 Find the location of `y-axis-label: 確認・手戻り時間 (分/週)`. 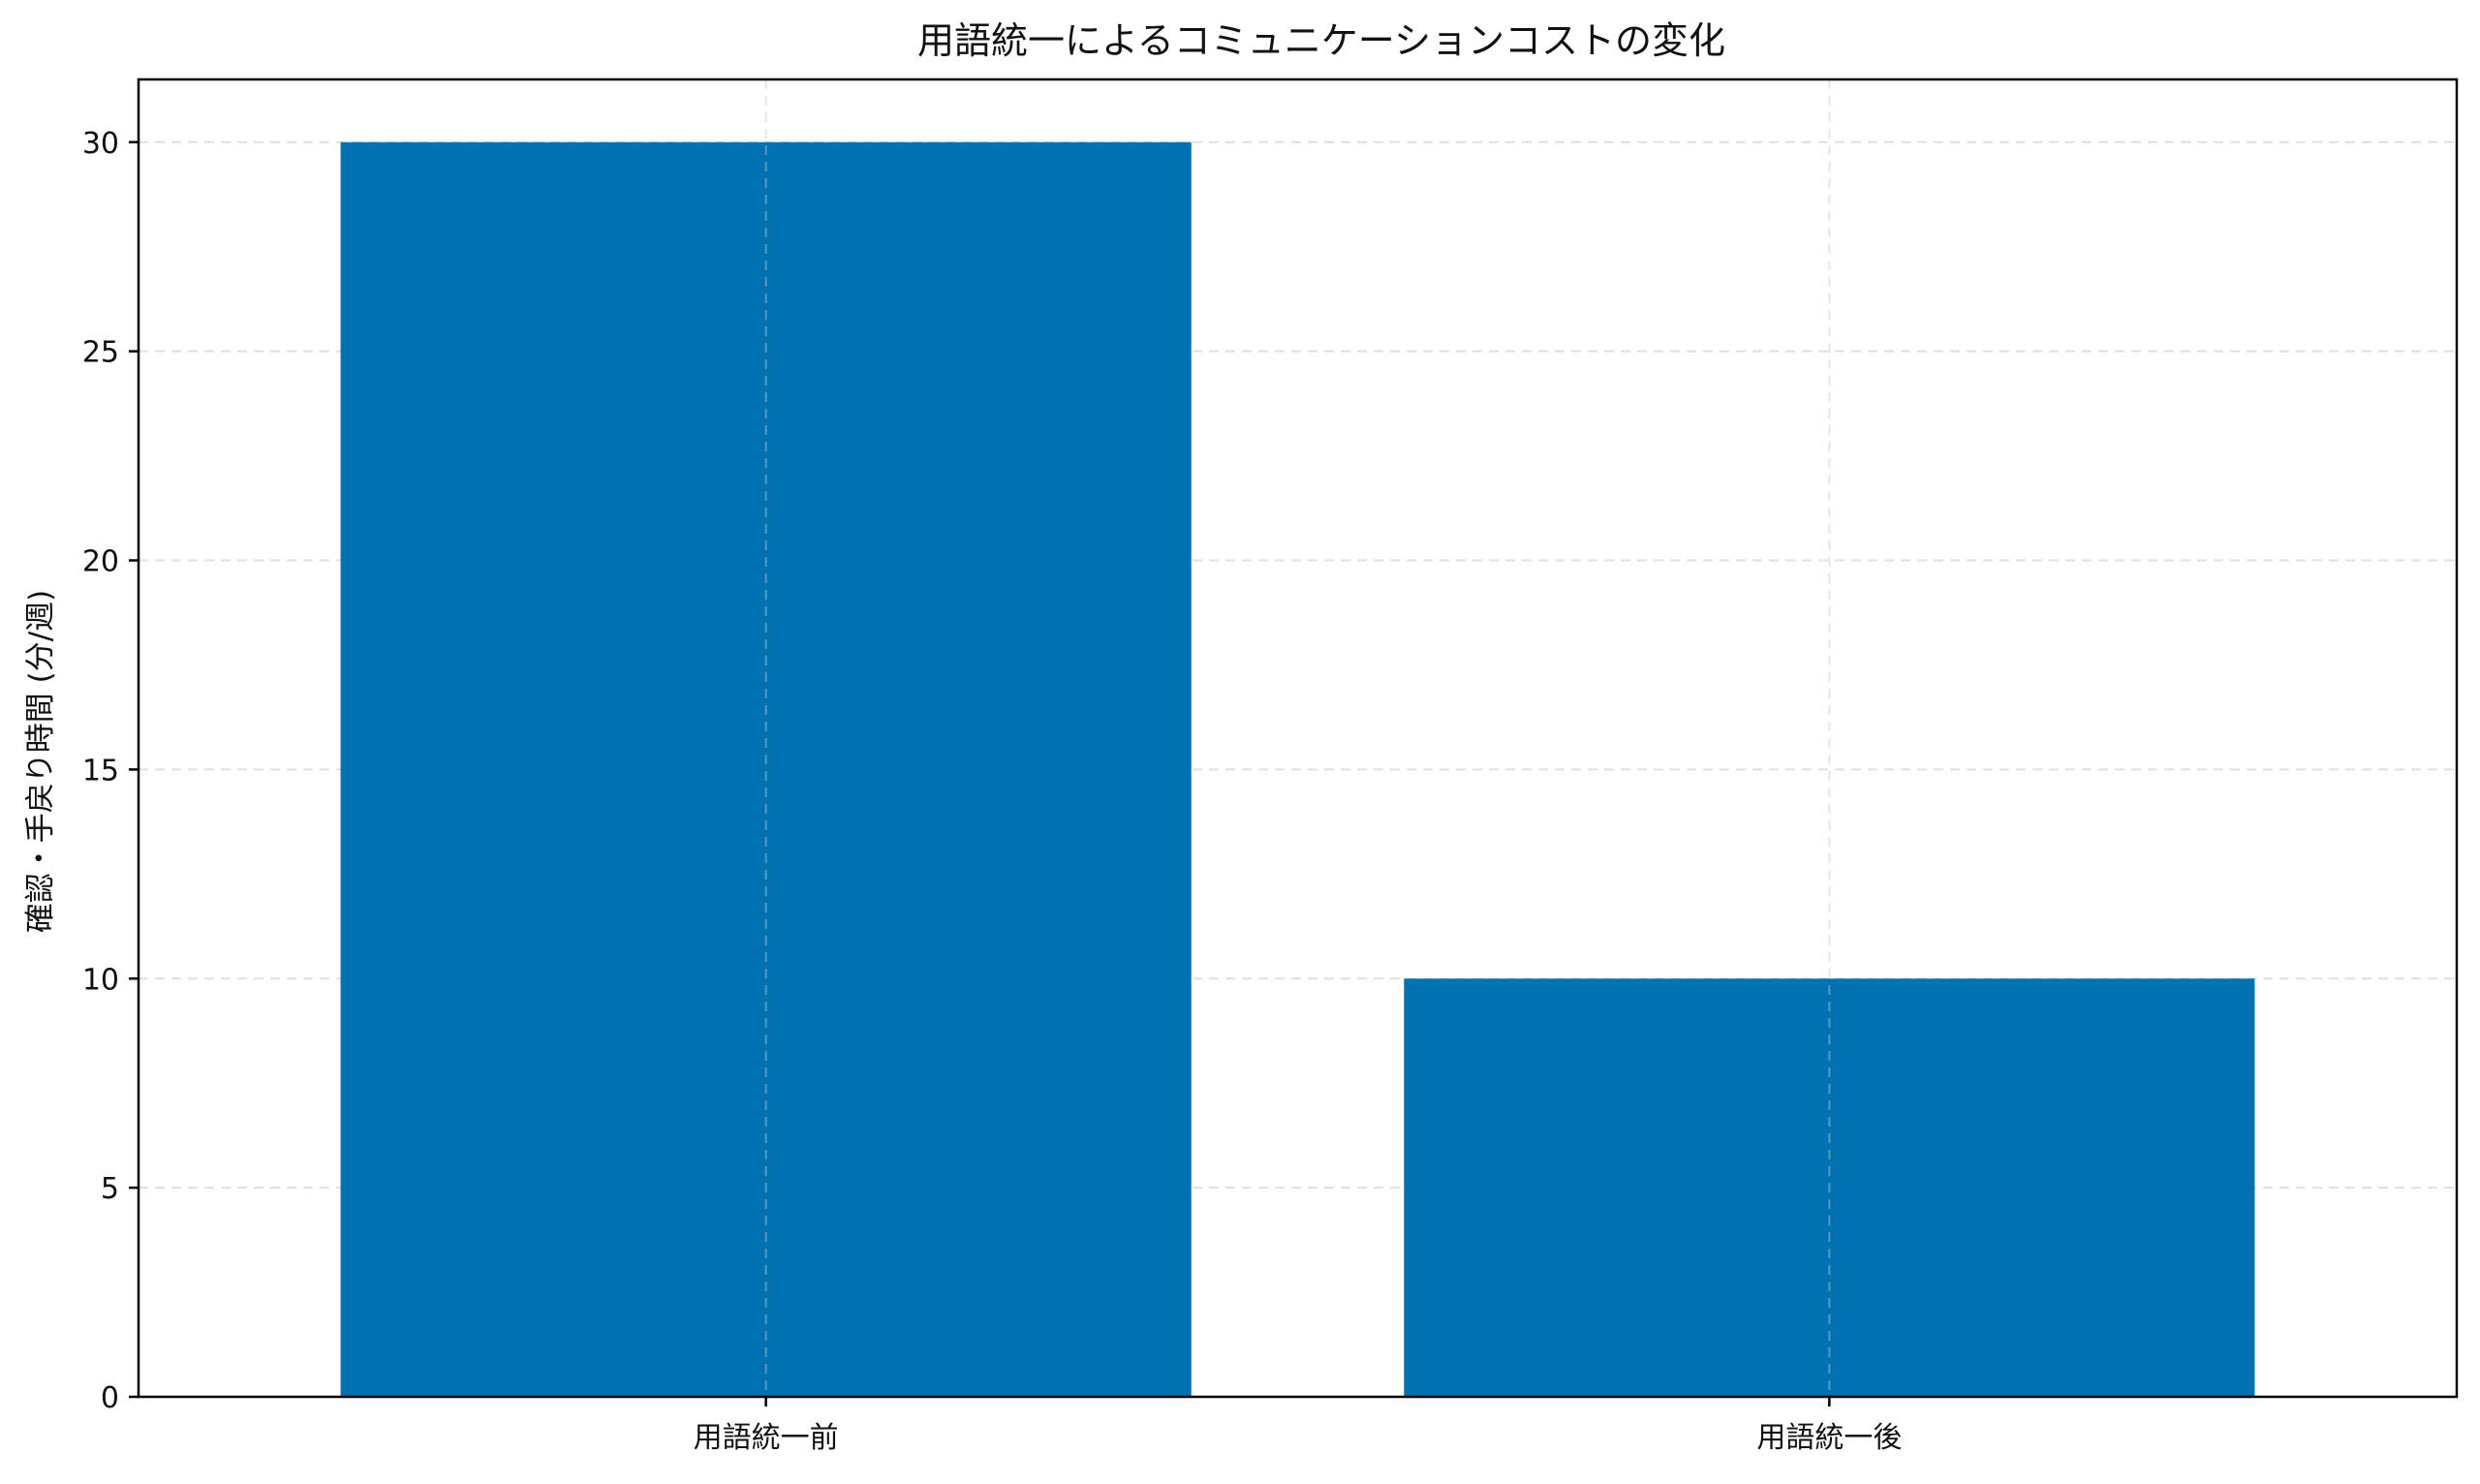

y-axis-label: 確認・手戻り時間 (分/週) is located at coordinates (40, 762).